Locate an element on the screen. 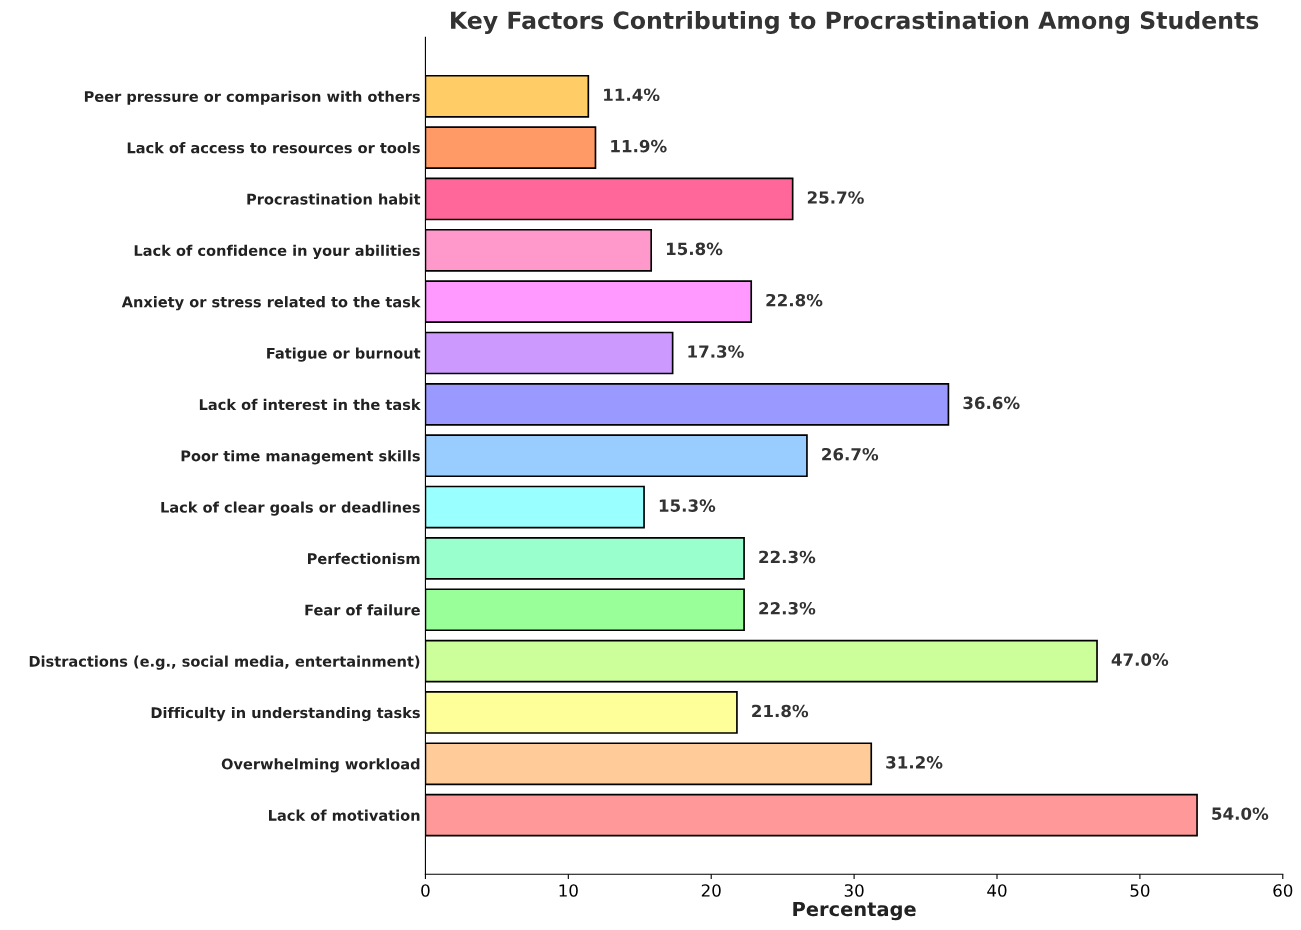  data-label: 15.8% is located at coordinates (694, 249).